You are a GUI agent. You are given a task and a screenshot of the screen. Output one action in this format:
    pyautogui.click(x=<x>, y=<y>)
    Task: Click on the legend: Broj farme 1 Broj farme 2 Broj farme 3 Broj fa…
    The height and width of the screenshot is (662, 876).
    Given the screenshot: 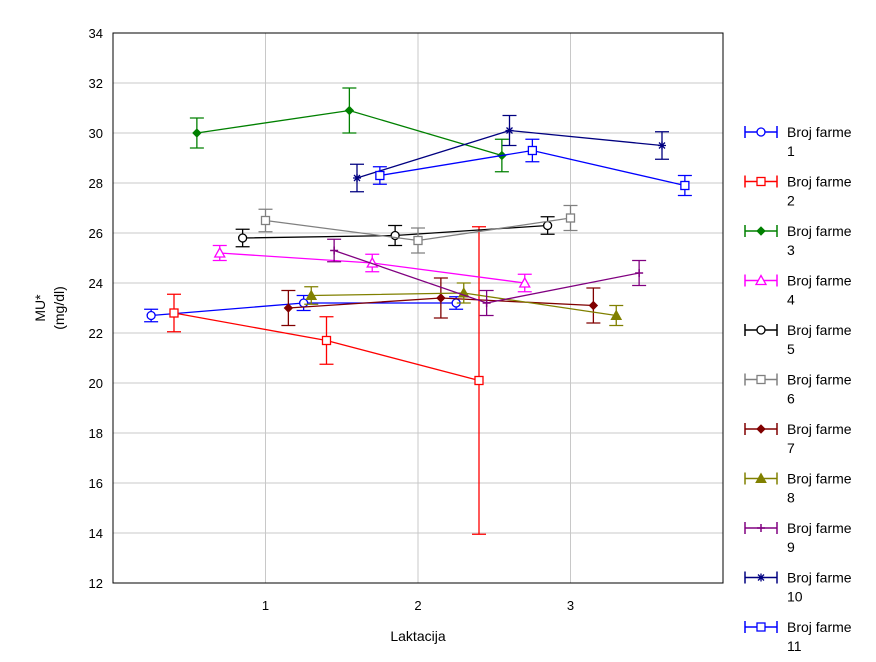 What is the action you would take?
    pyautogui.click(x=798, y=389)
    